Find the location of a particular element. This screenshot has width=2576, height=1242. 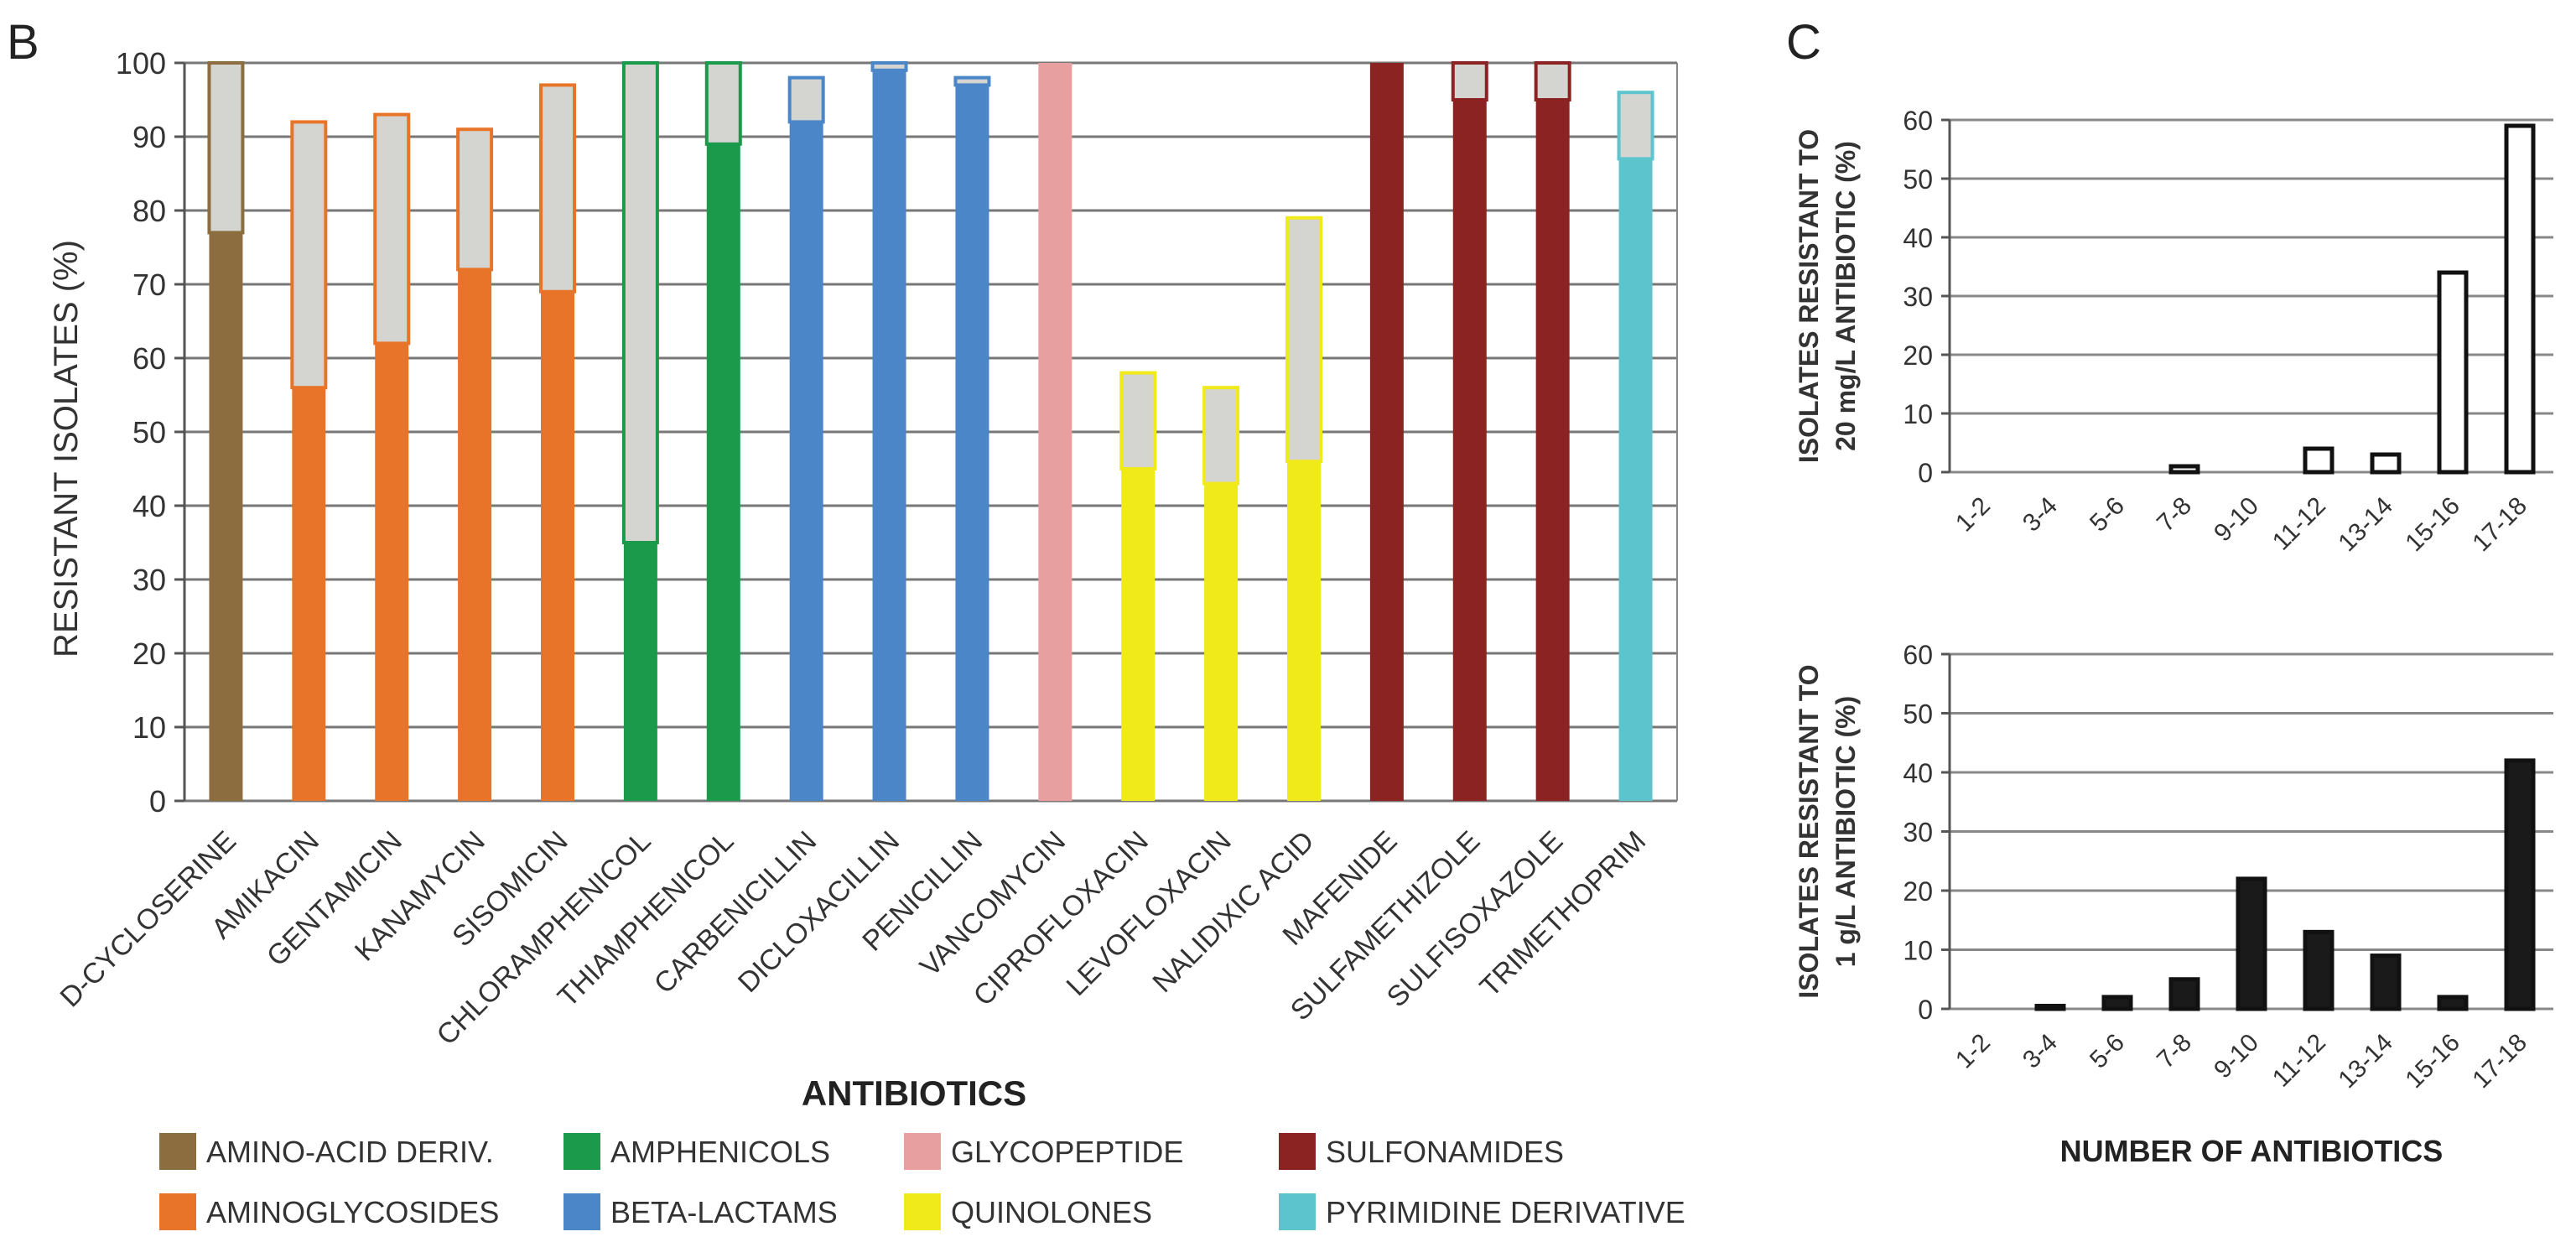

y-tick-label: 100 is located at coordinates (141, 63).